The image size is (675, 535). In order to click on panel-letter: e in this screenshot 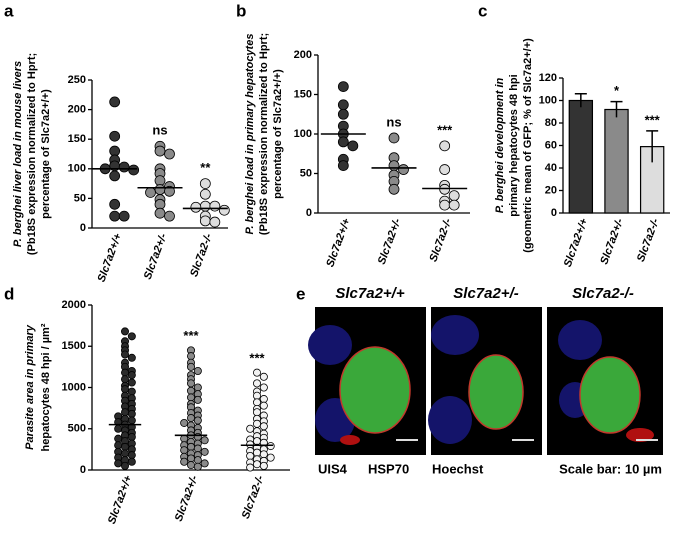, I will do `click(300, 293)`.